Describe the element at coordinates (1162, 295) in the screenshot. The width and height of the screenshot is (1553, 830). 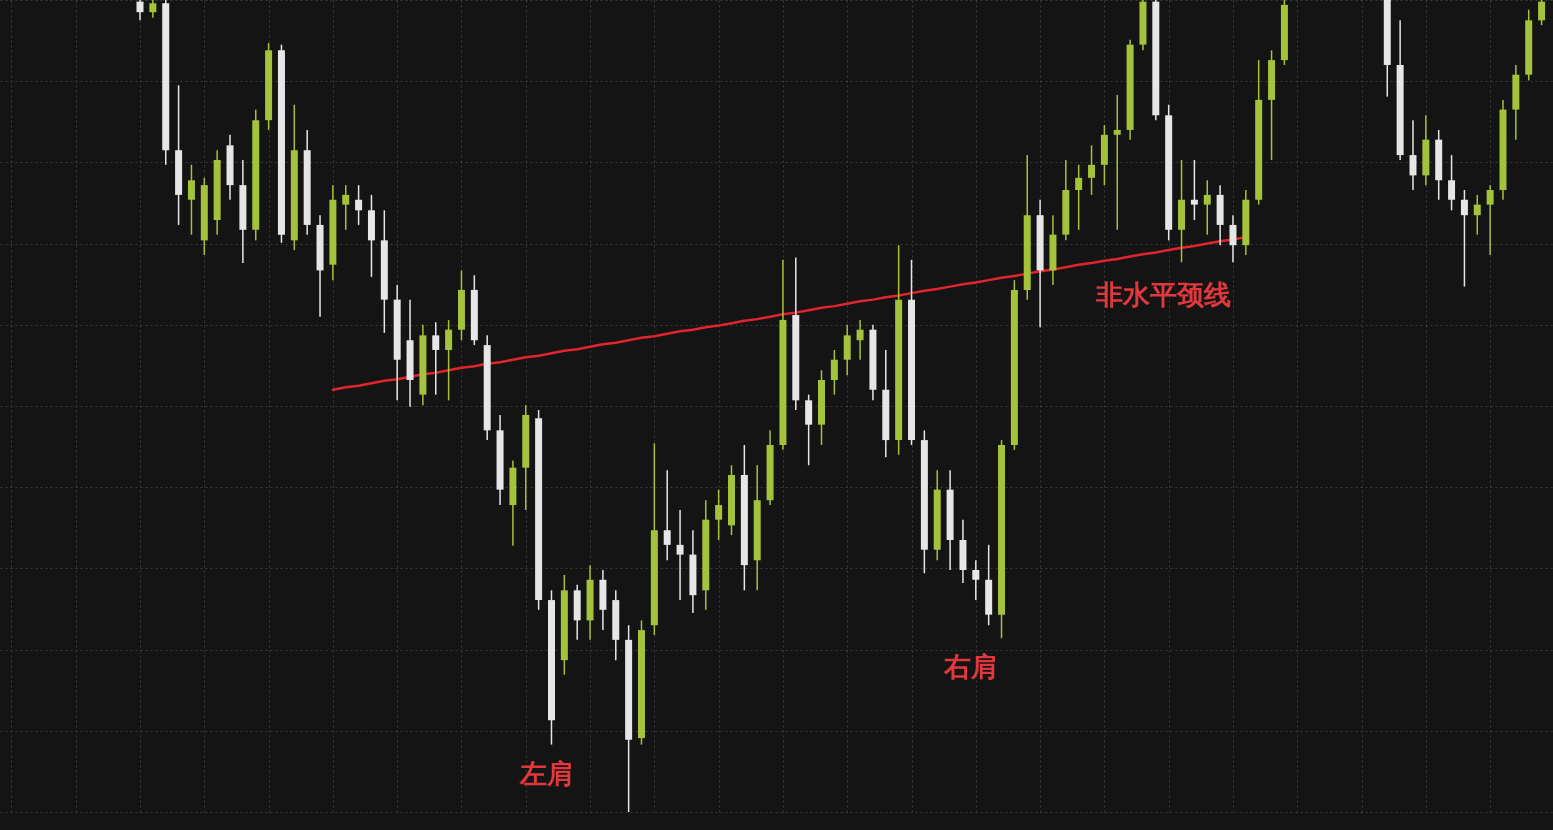
I see `annotation: 非水平颈线` at that location.